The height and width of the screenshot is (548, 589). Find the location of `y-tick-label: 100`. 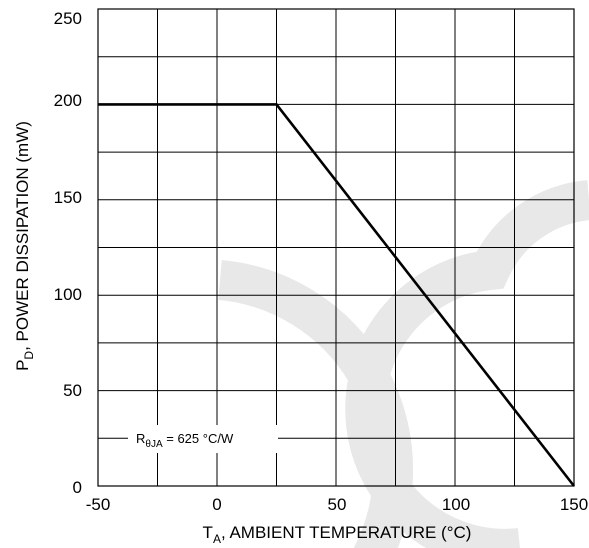

y-tick-label: 100 is located at coordinates (68, 294).